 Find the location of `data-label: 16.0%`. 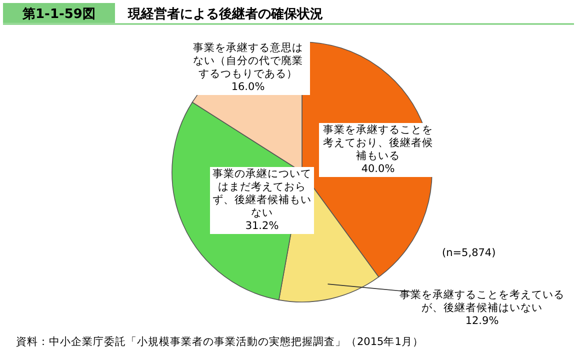

data-label: 16.0% is located at coordinates (248, 87).